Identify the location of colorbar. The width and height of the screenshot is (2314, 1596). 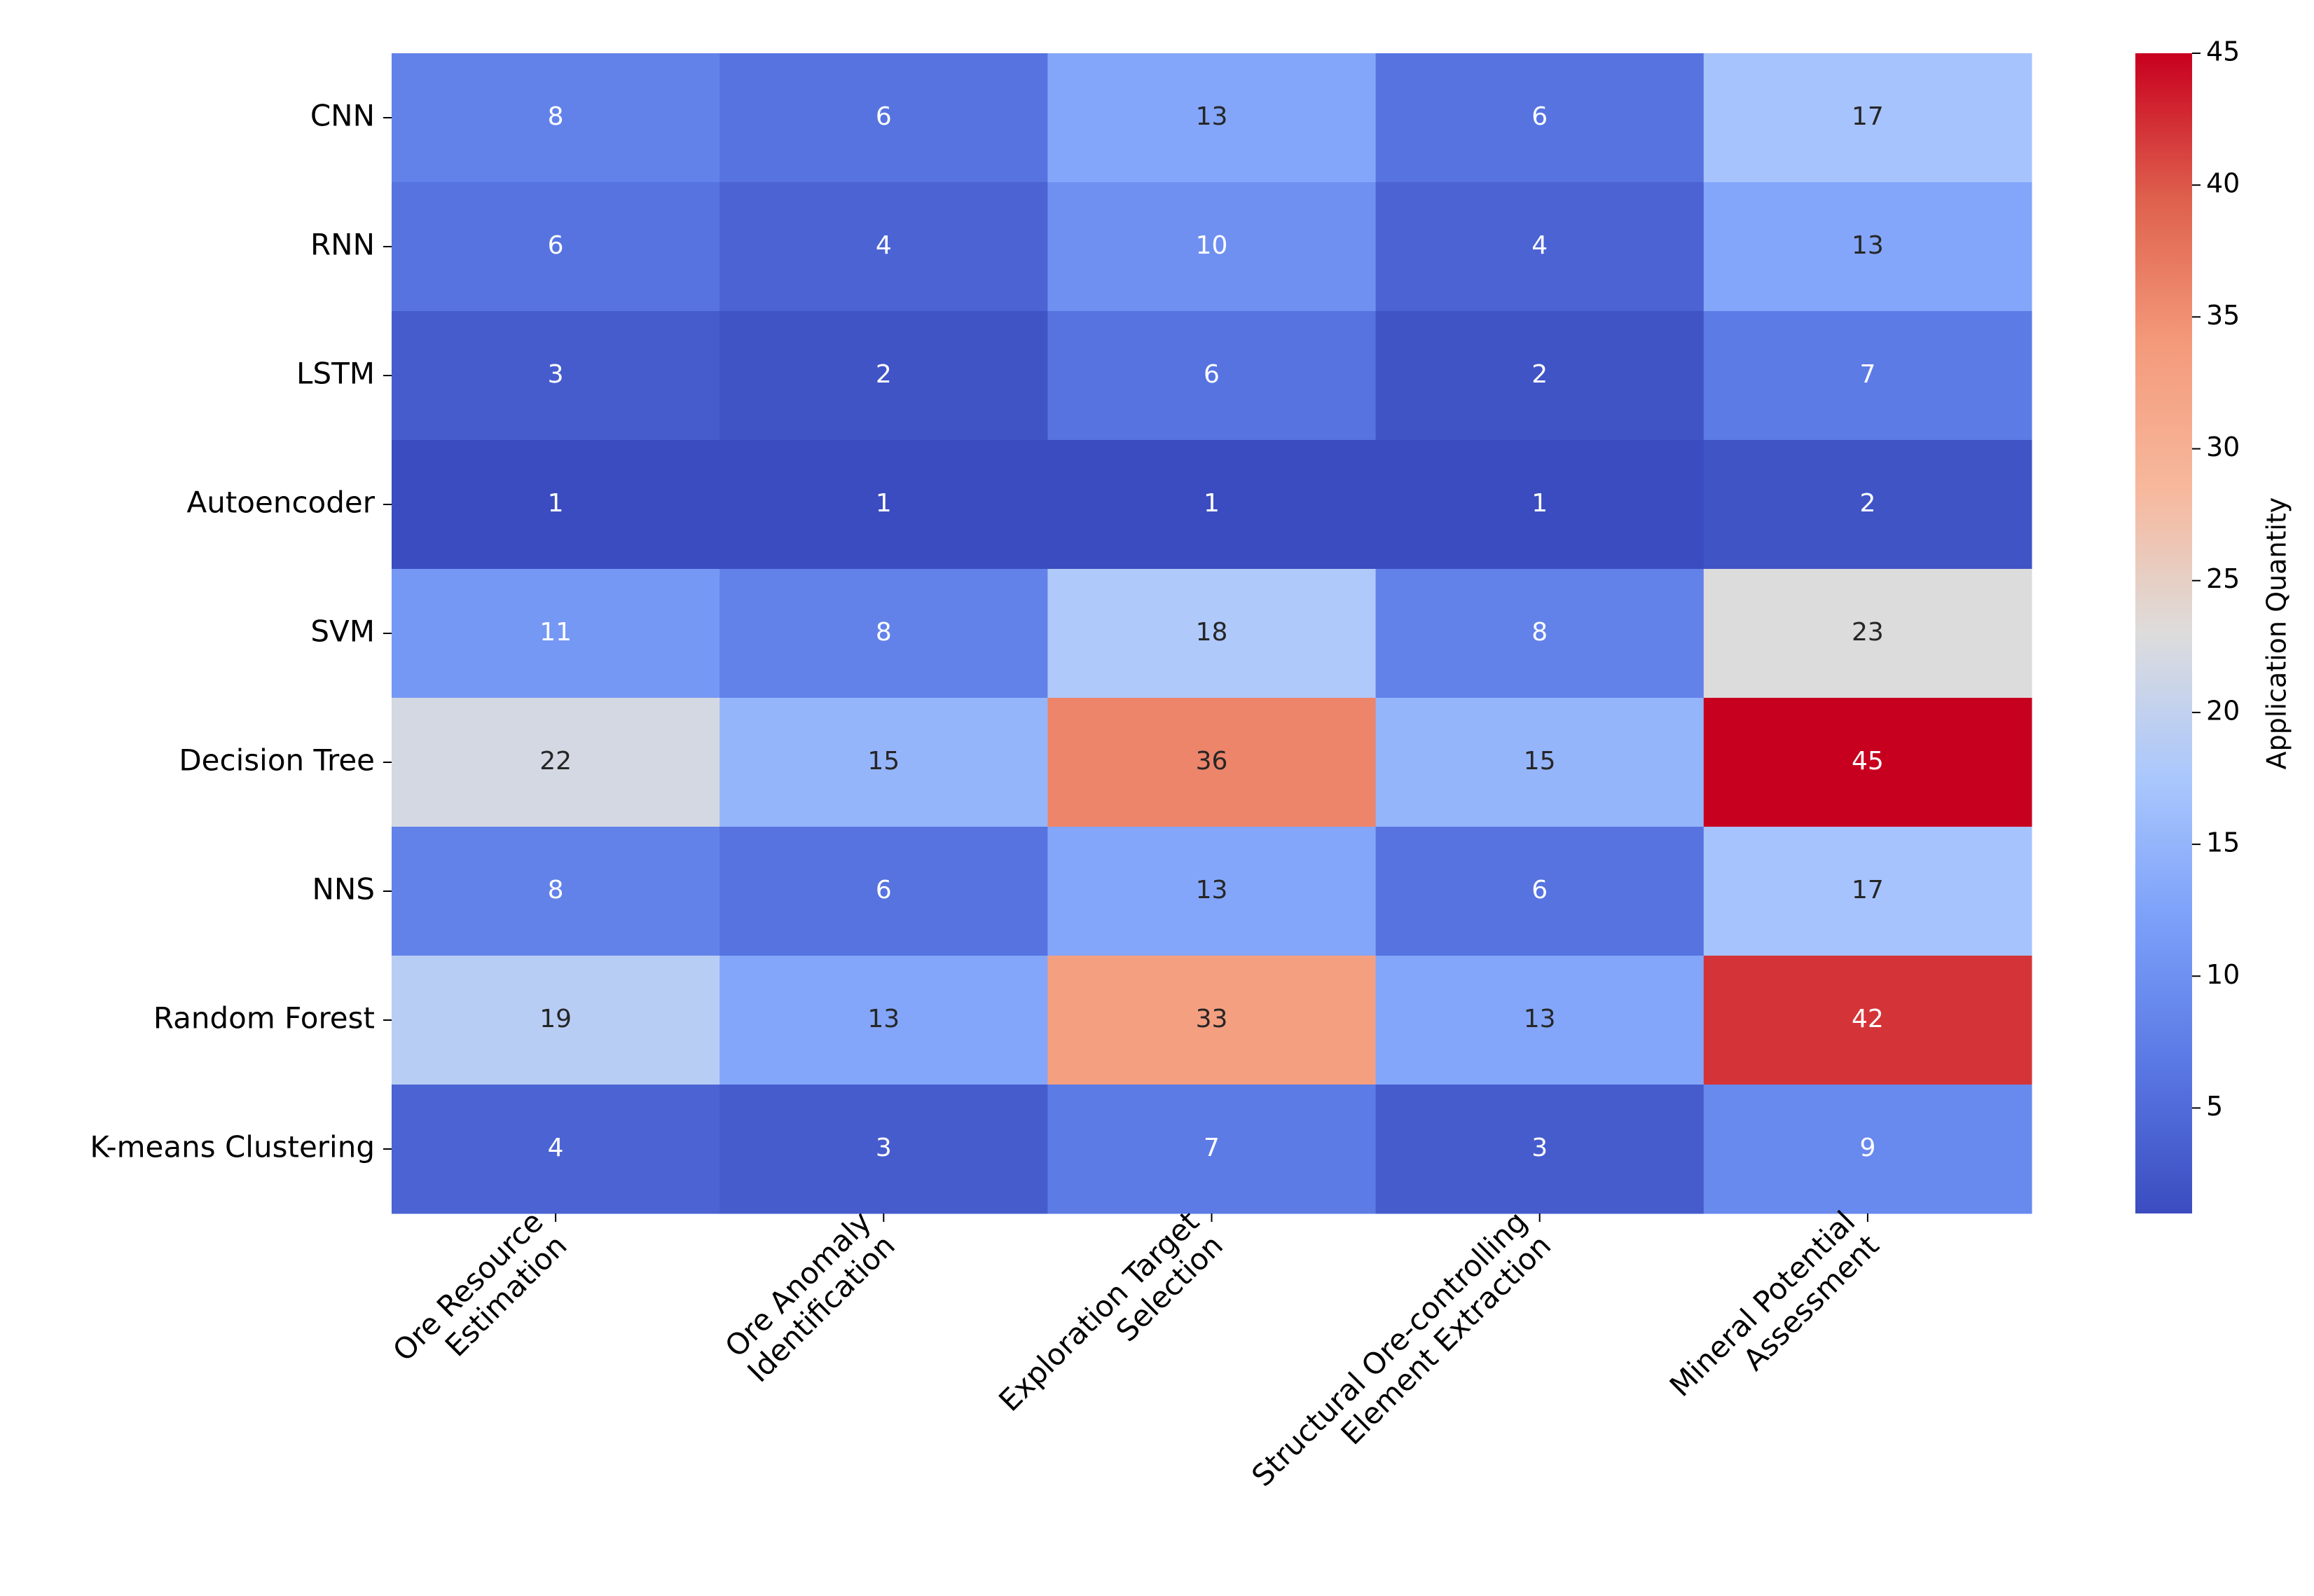
(2163, 633).